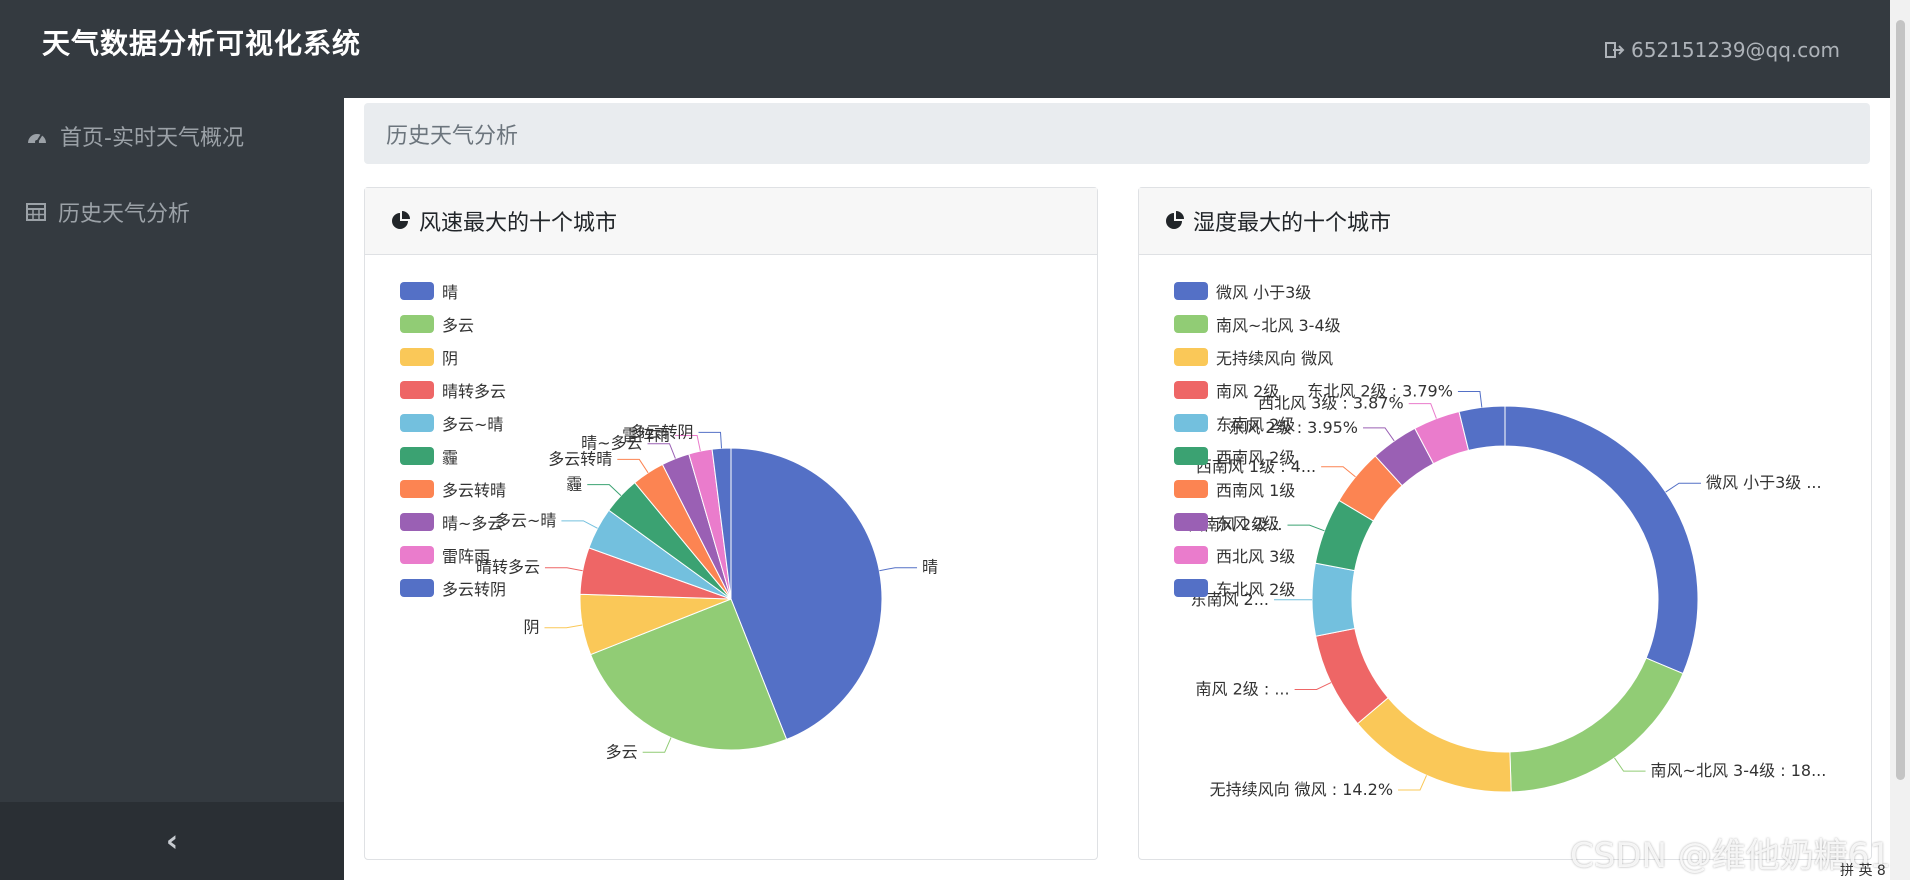  I want to click on sidebar-item-home: 首页-实时天气概况, so click(172, 136).